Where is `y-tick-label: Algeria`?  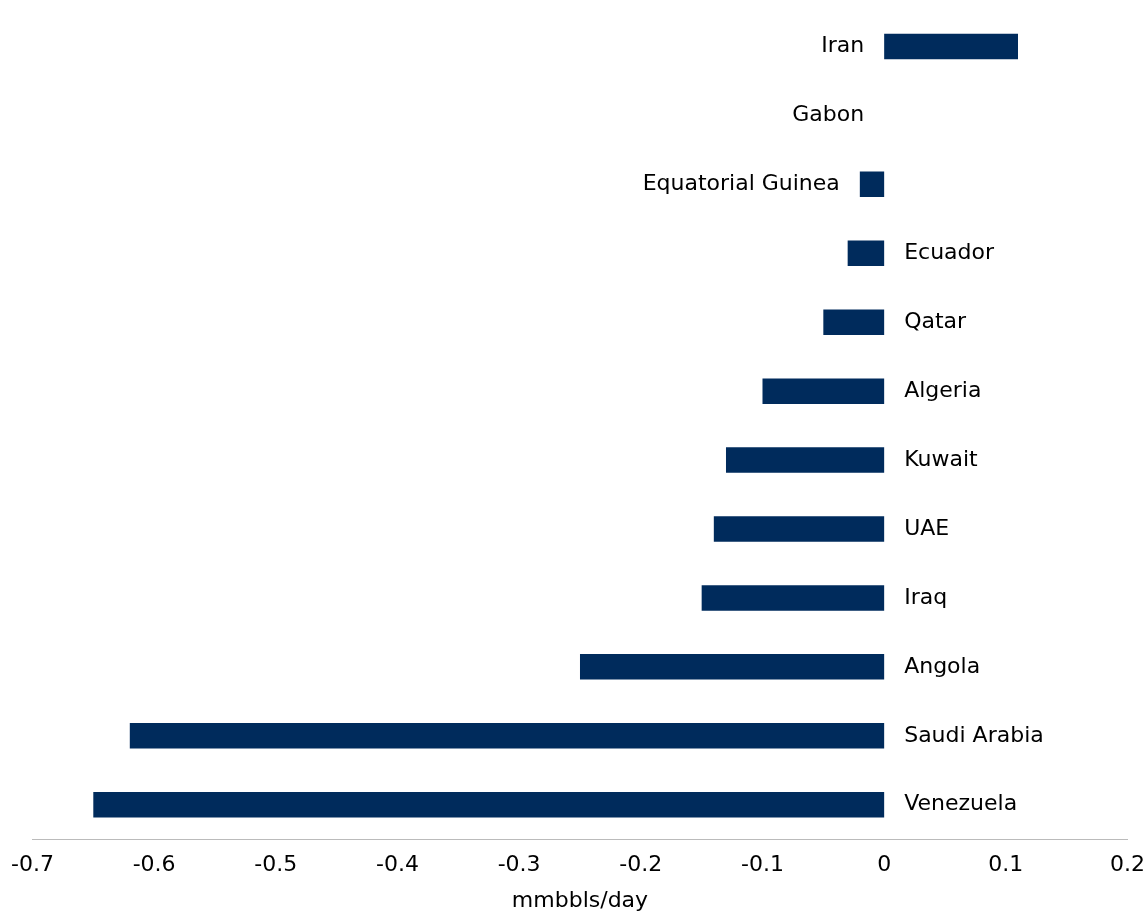
y-tick-label: Algeria is located at coordinates (943, 389).